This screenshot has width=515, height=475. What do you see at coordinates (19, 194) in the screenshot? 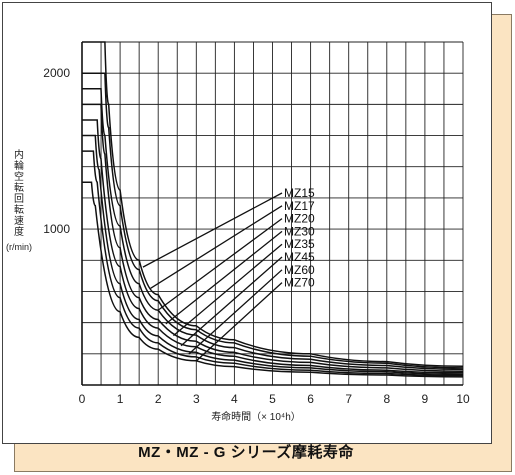
I see `y-axis-title: 内輪空転回転速度` at bounding box center [19, 194].